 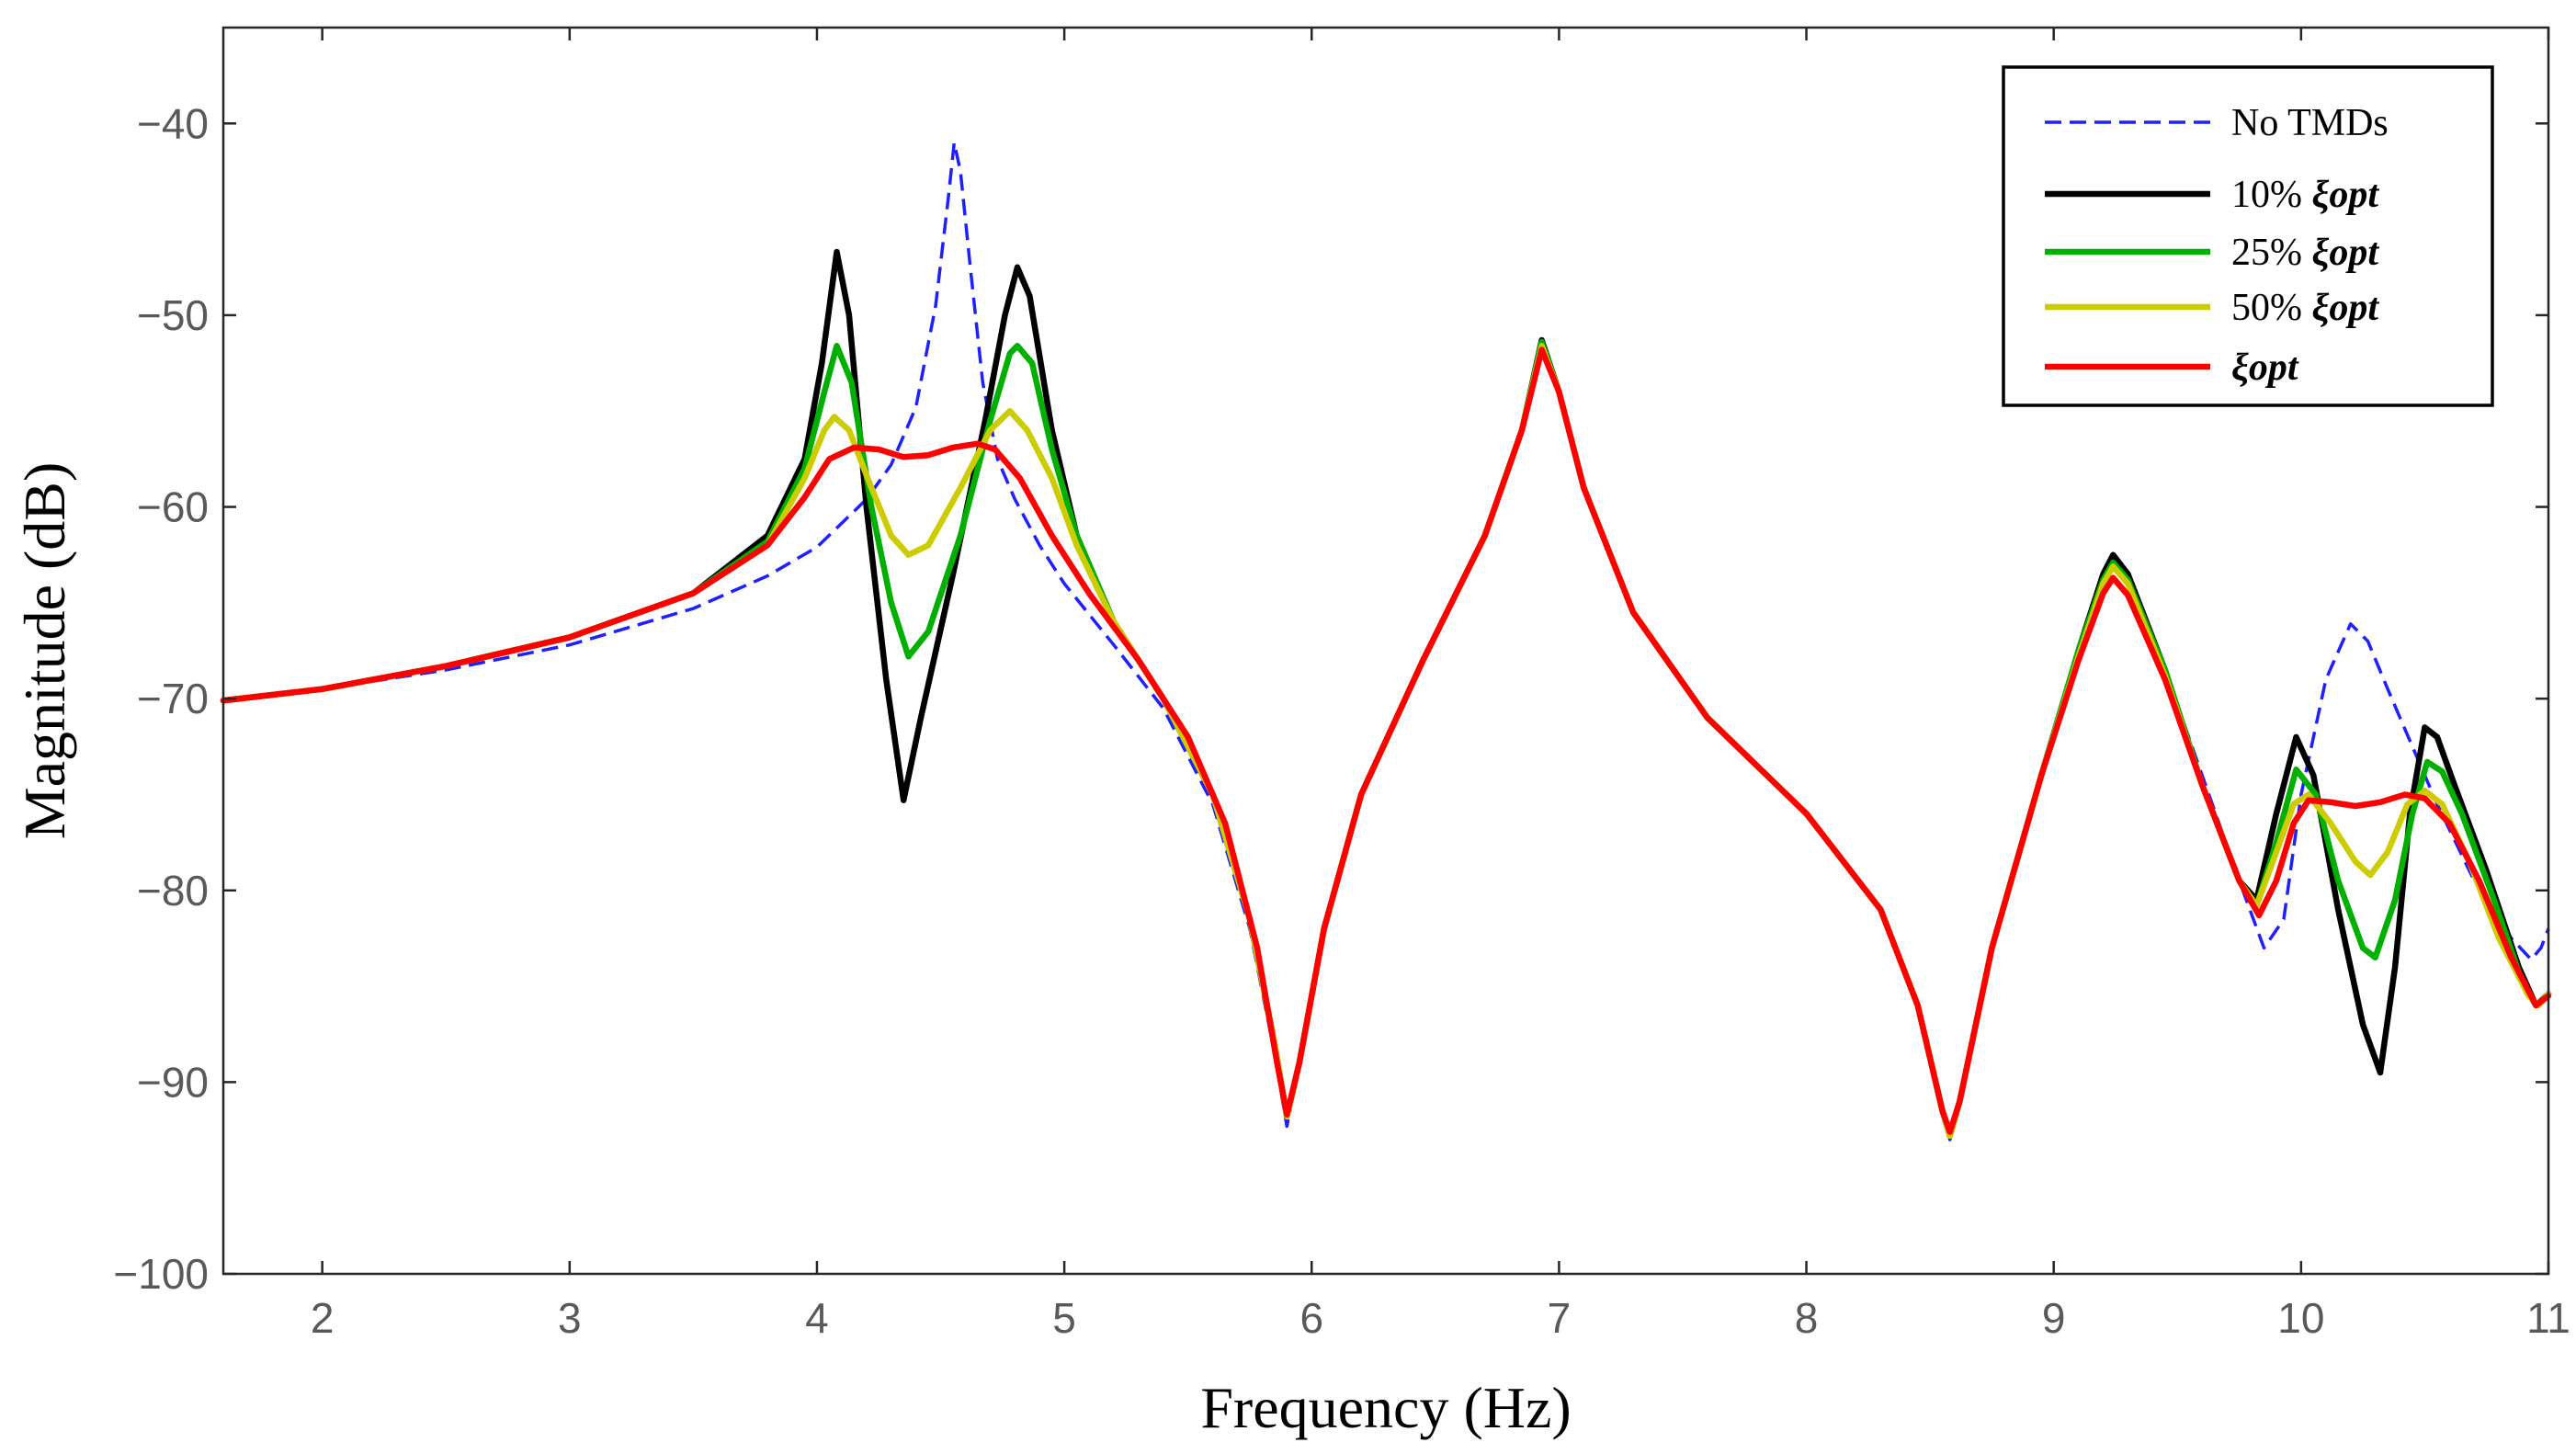 What do you see at coordinates (1807, 1318) in the screenshot?
I see `x-tick-label: 8` at bounding box center [1807, 1318].